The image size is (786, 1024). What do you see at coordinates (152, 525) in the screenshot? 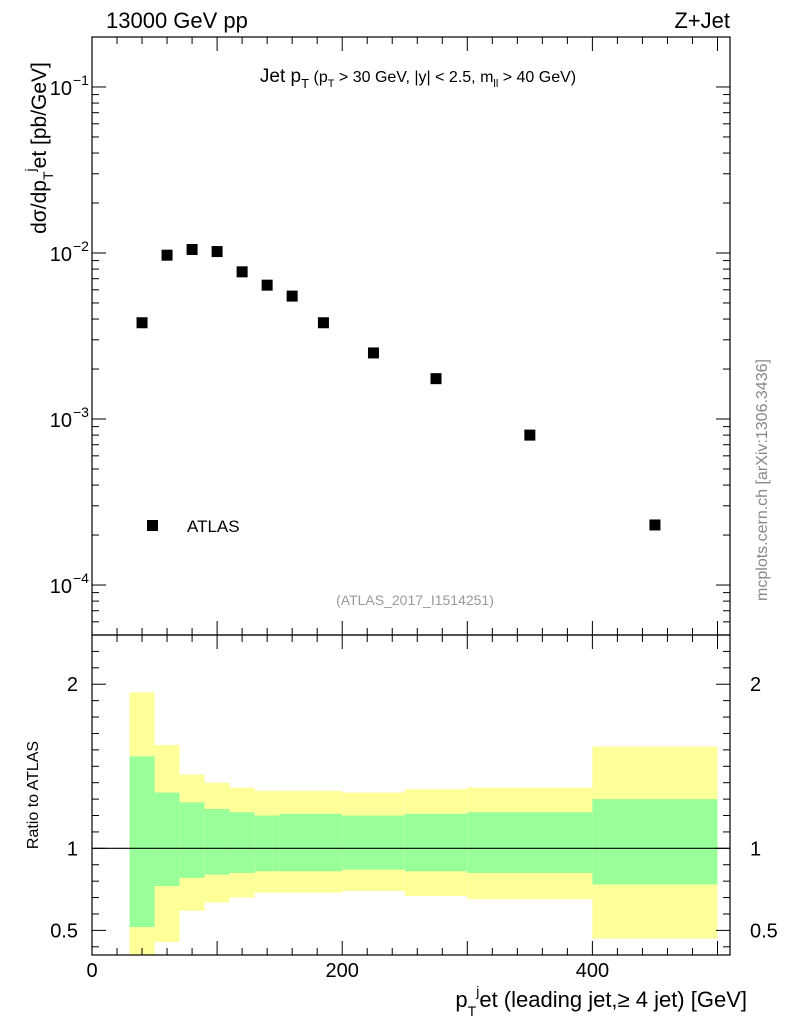
I see `legend-marker` at bounding box center [152, 525].